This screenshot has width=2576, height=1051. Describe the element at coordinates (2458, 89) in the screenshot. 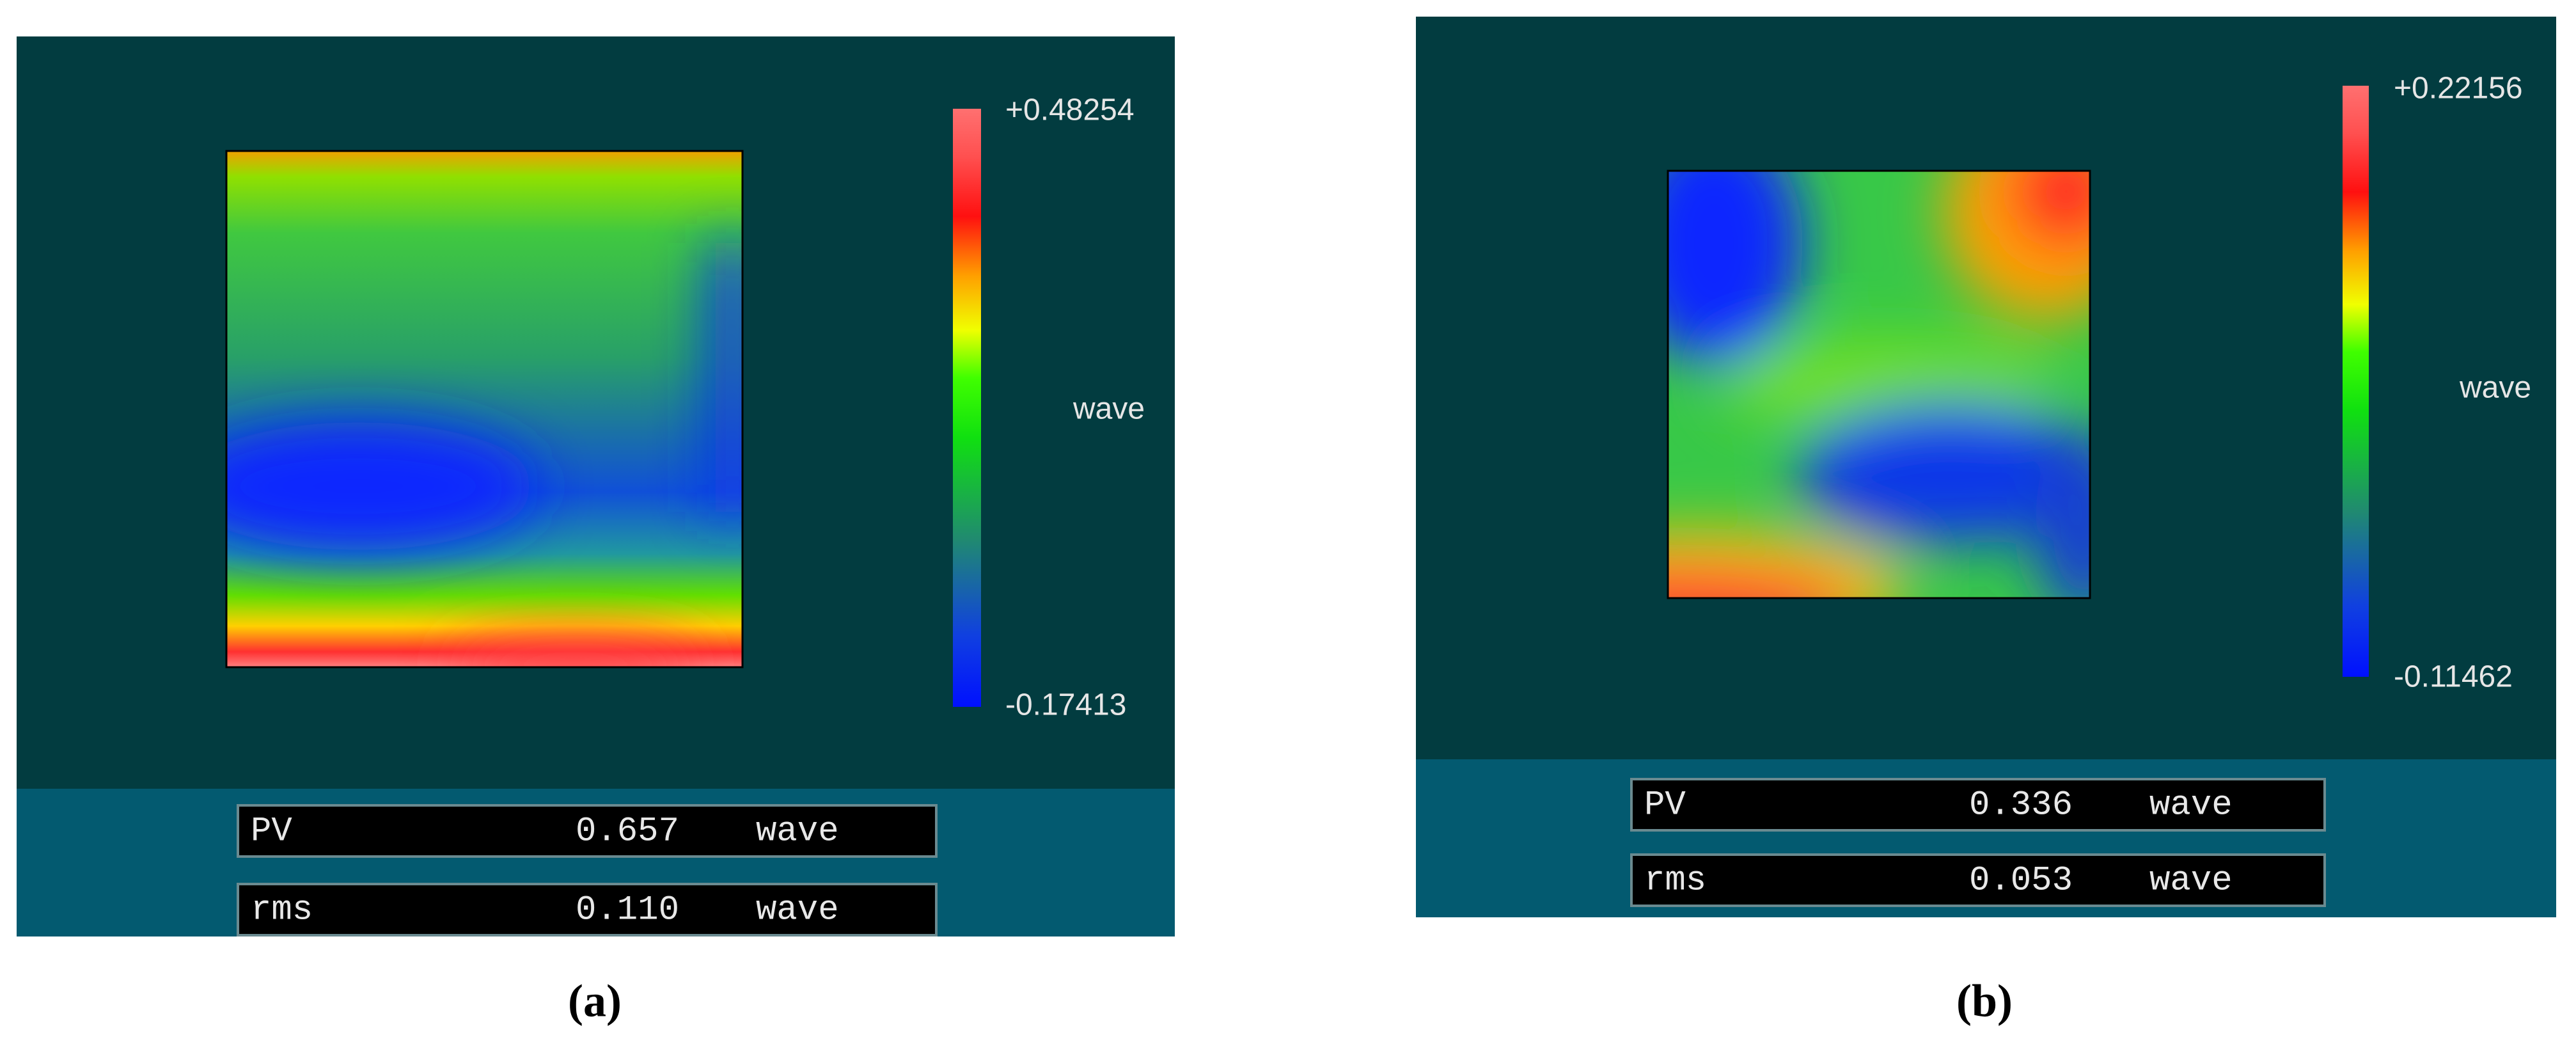

I see `scale-max: +0.22156` at that location.